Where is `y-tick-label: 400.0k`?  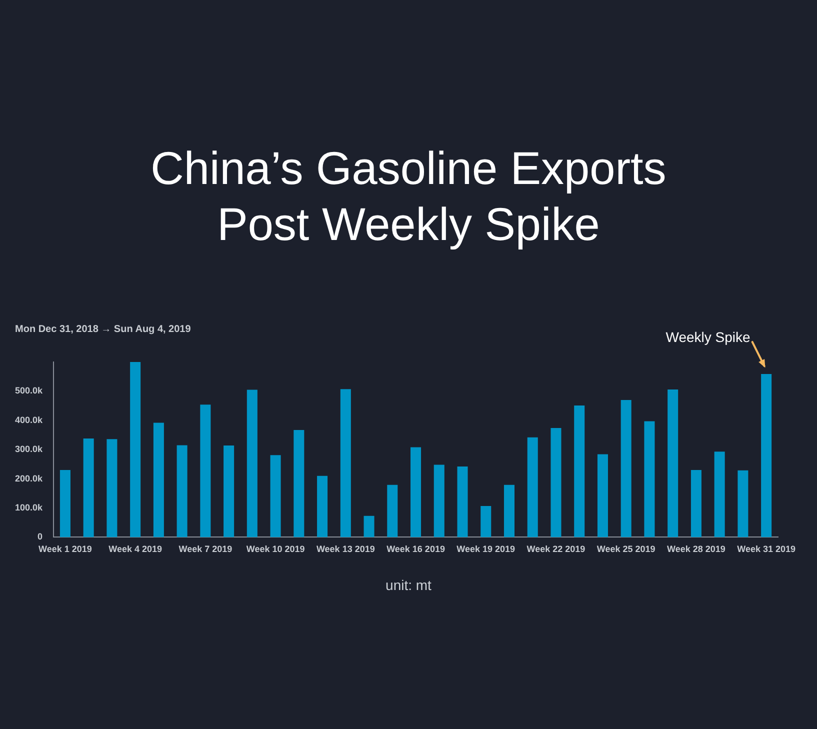 y-tick-label: 400.0k is located at coordinates (29, 419).